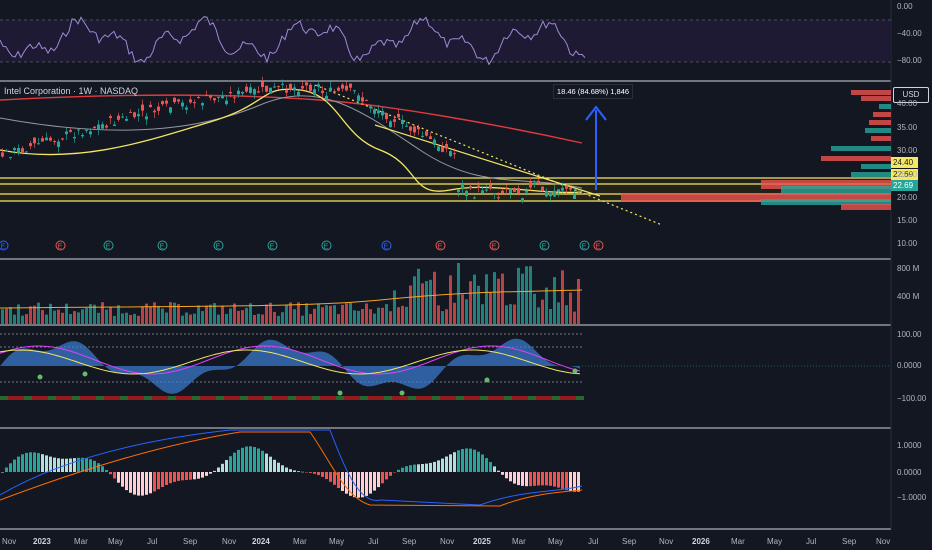 This screenshot has height=550, width=932. I want to click on macd-pane, so click(291, 468).